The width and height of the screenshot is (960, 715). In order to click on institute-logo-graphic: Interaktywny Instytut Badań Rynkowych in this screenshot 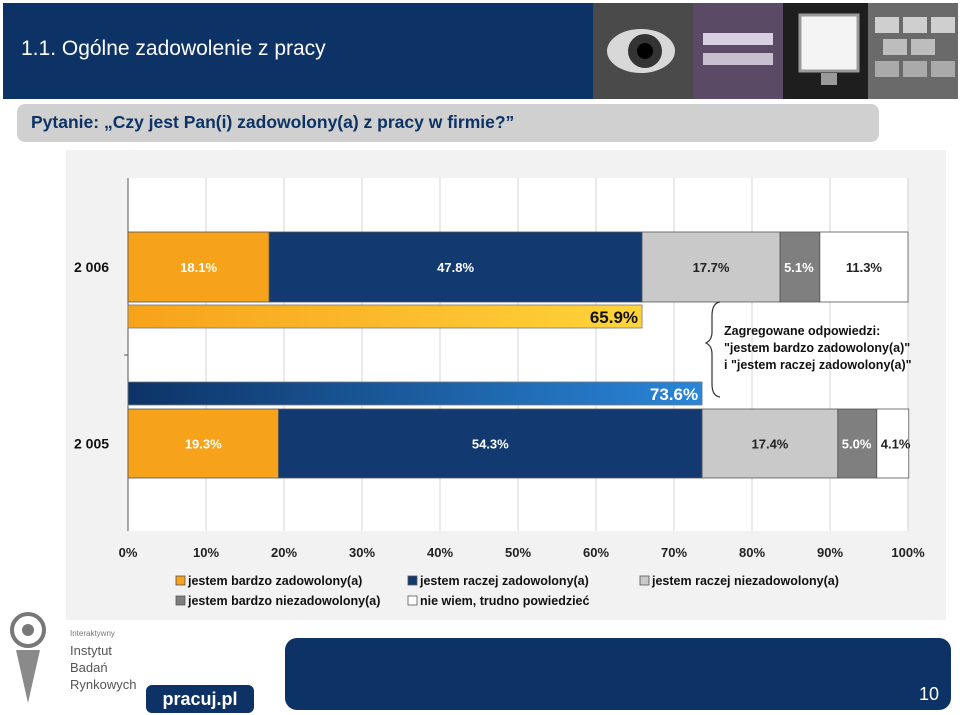, I will do `click(73, 657)`.